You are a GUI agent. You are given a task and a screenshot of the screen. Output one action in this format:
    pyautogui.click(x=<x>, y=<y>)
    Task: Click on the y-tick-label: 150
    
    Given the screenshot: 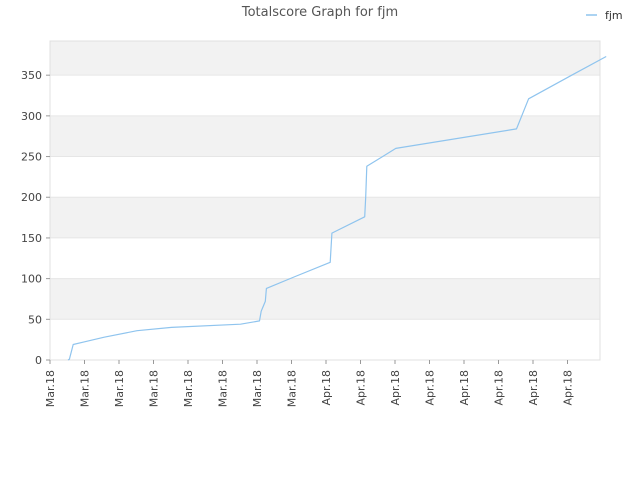 What is the action you would take?
    pyautogui.click(x=31, y=238)
    